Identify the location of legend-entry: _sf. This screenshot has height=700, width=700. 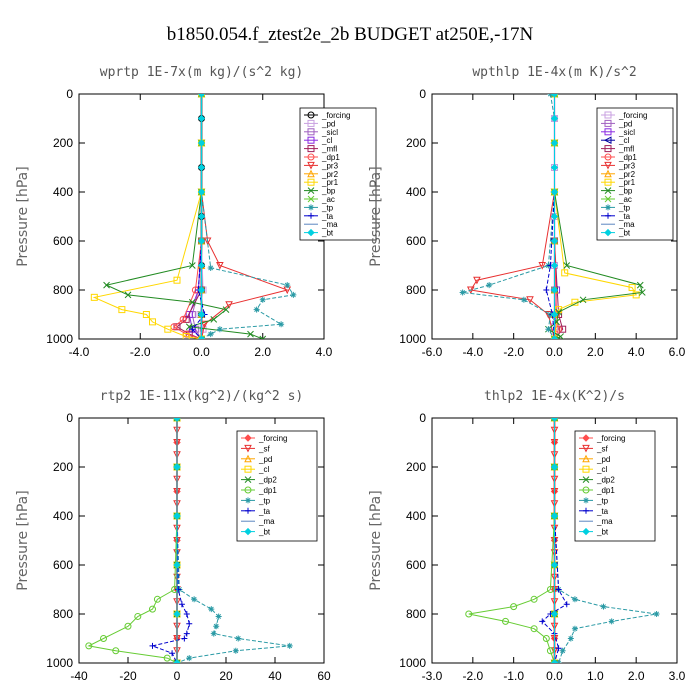
(602, 448).